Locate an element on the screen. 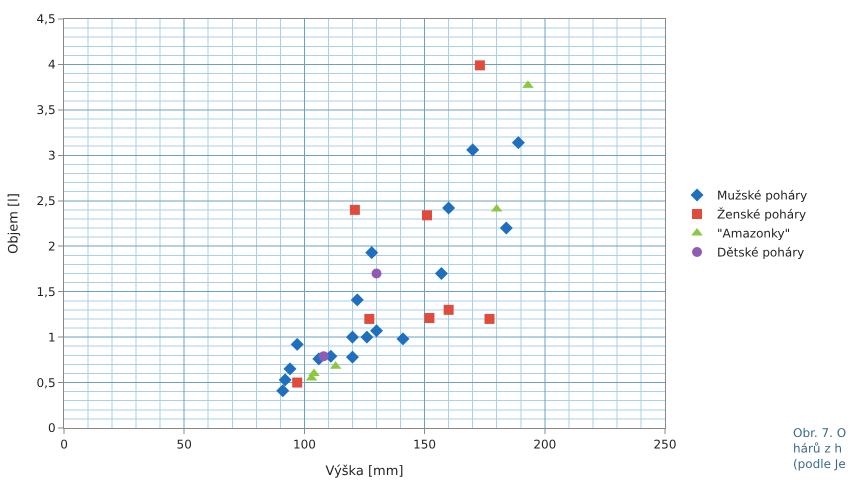 This screenshot has height=488, width=850. y-tick-label: 1 is located at coordinates (52, 337).